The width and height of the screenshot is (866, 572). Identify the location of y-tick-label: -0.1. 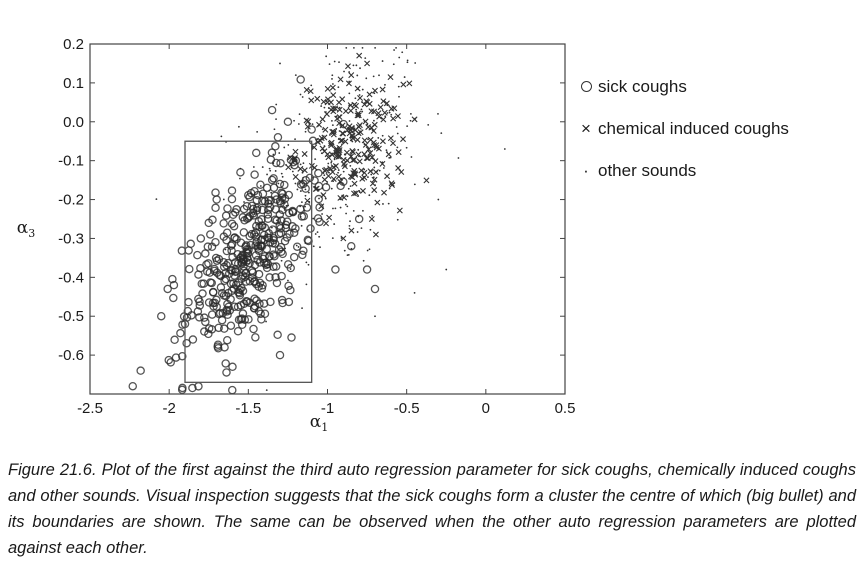
(71, 161).